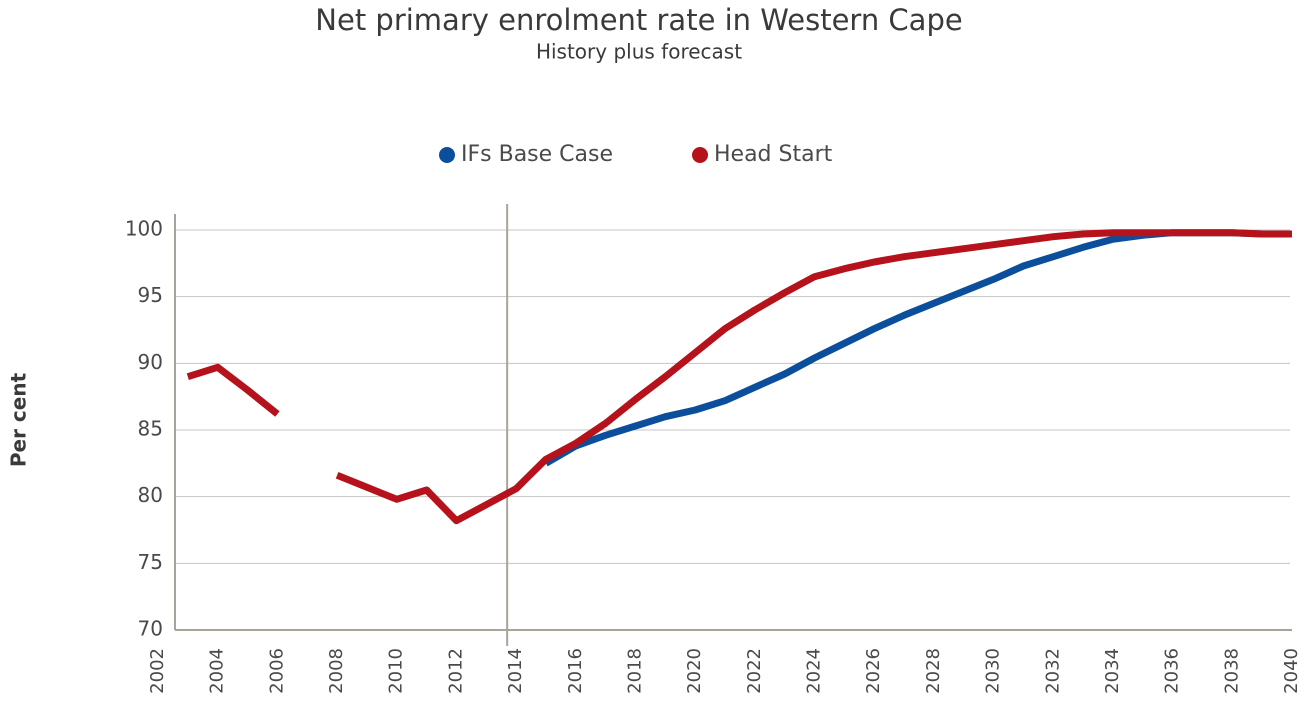 The image size is (1314, 711). What do you see at coordinates (217, 671) in the screenshot?
I see `x-tick-label: 2004` at bounding box center [217, 671].